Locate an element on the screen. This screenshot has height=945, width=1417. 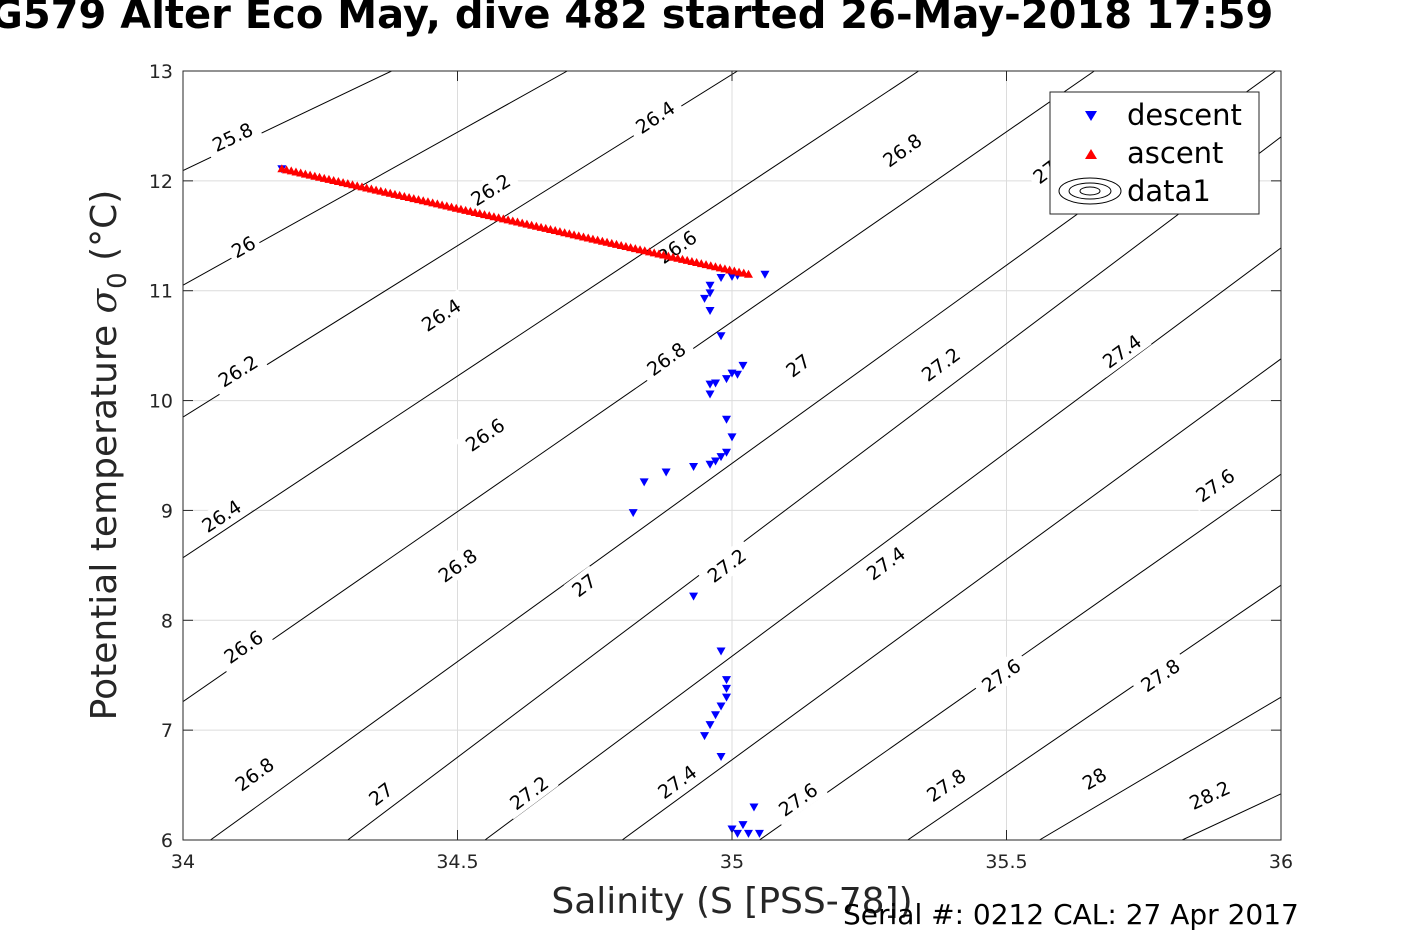
y-axis-label: Potential temperature σ0 (°C) is located at coordinates (108, 455).